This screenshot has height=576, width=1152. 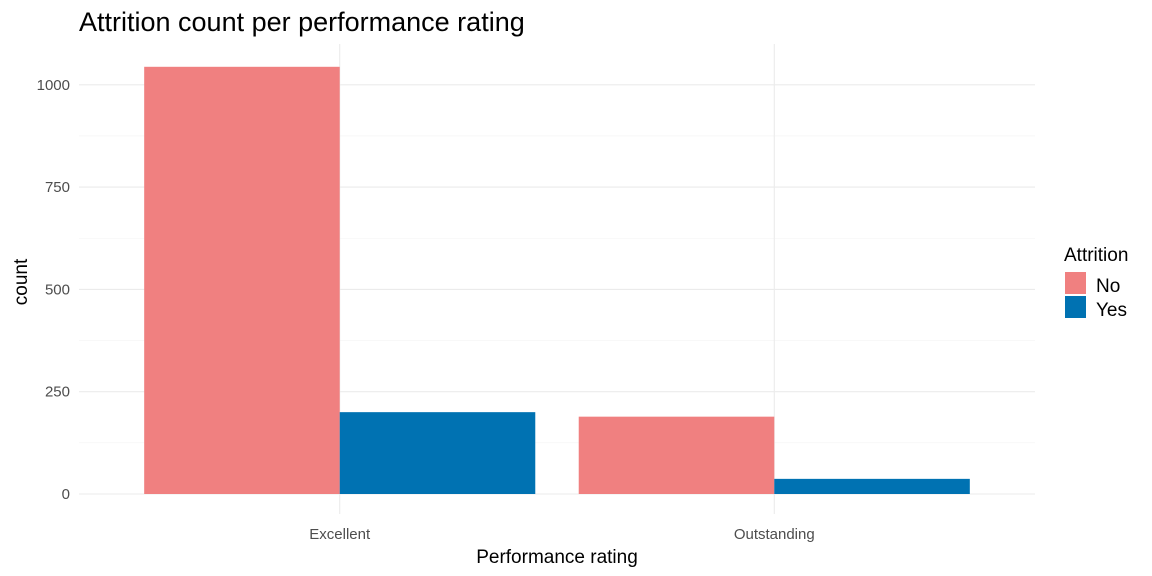 What do you see at coordinates (676, 455) in the screenshot?
I see `bar-outstanding-no` at bounding box center [676, 455].